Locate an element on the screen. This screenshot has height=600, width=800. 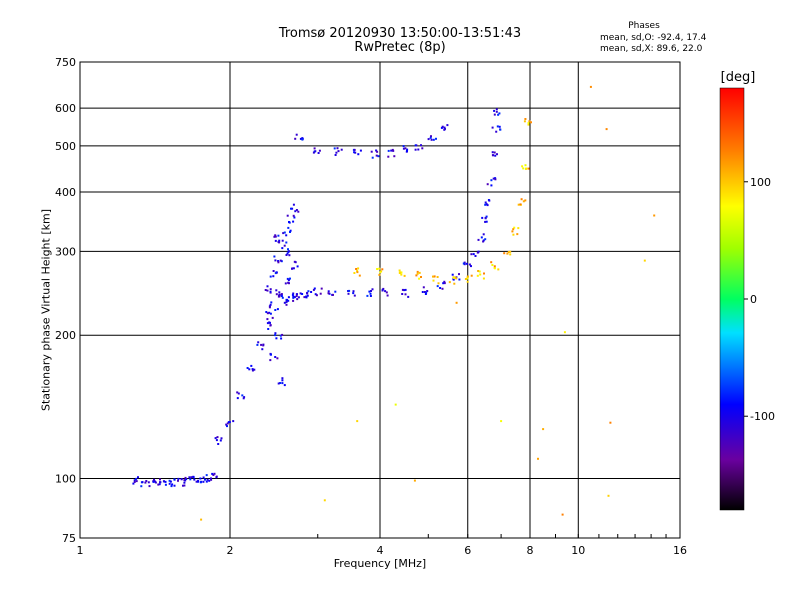
x-tick-label: 10 is located at coordinates (578, 550).